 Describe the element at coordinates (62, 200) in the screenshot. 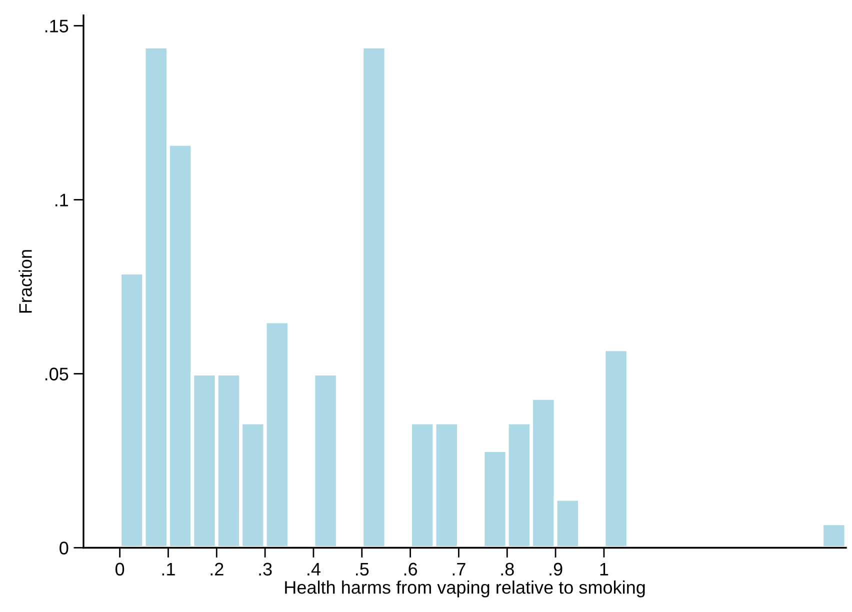

I see `y-tick-label: .1` at that location.